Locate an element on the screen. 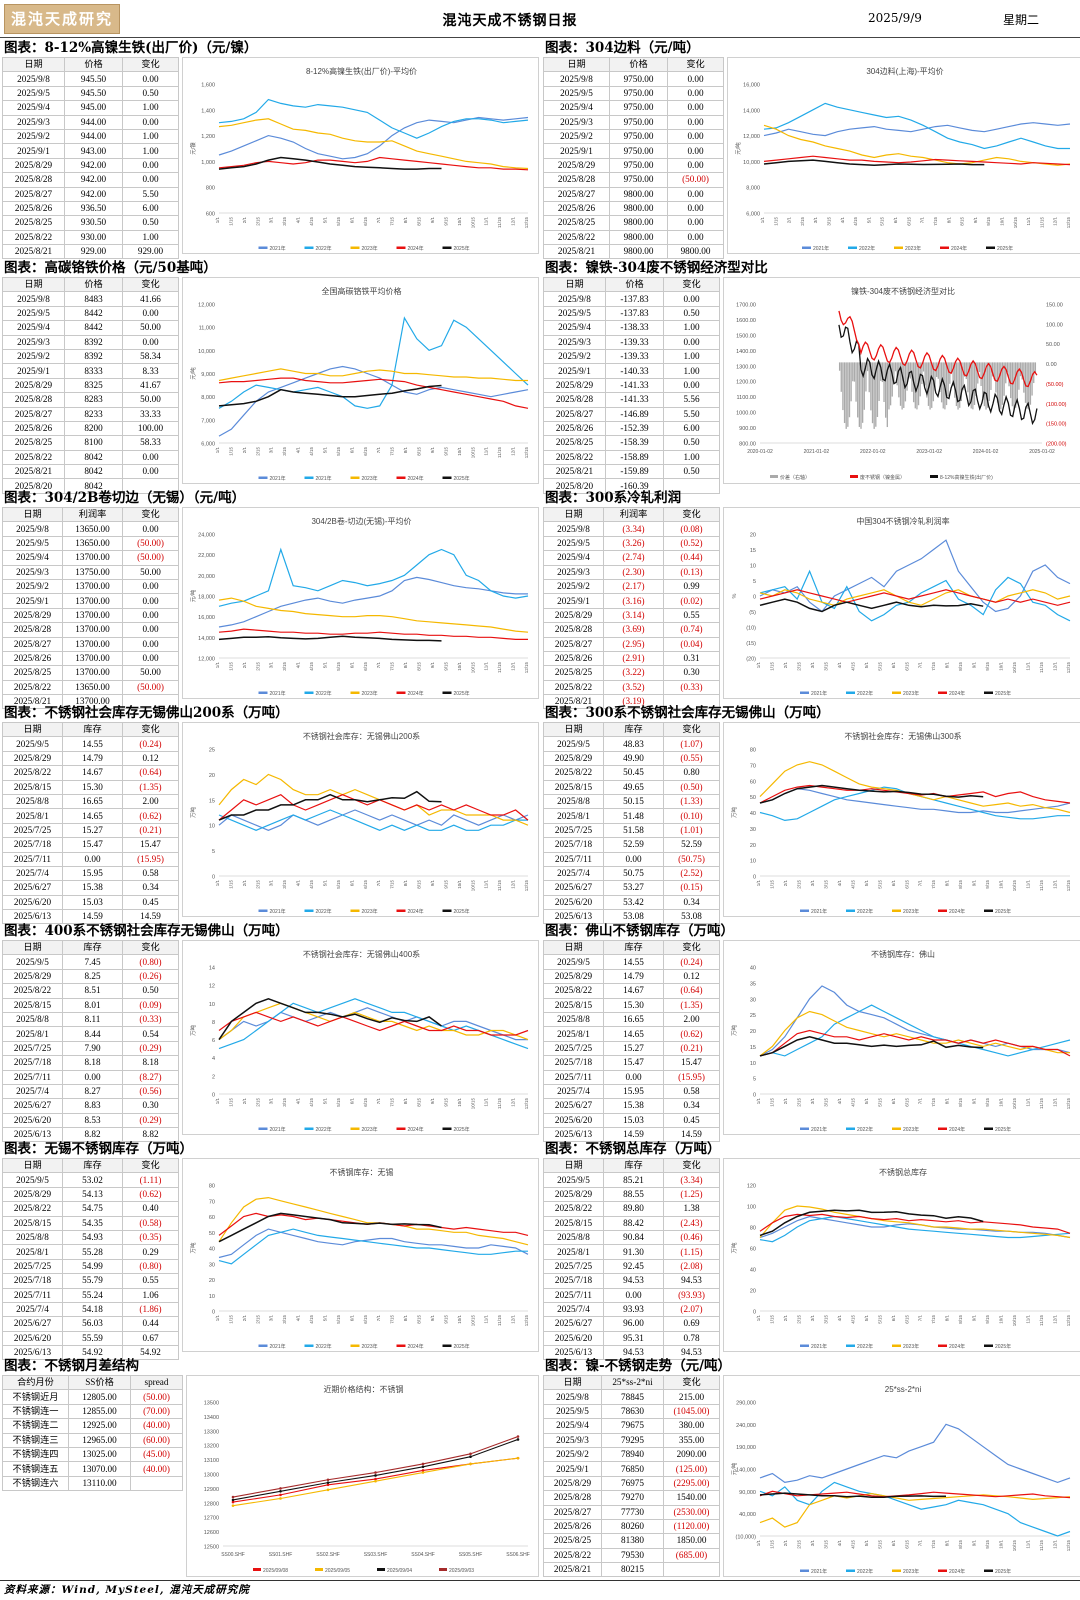  x-tick-label: 7/15 is located at coordinates (392, 666).